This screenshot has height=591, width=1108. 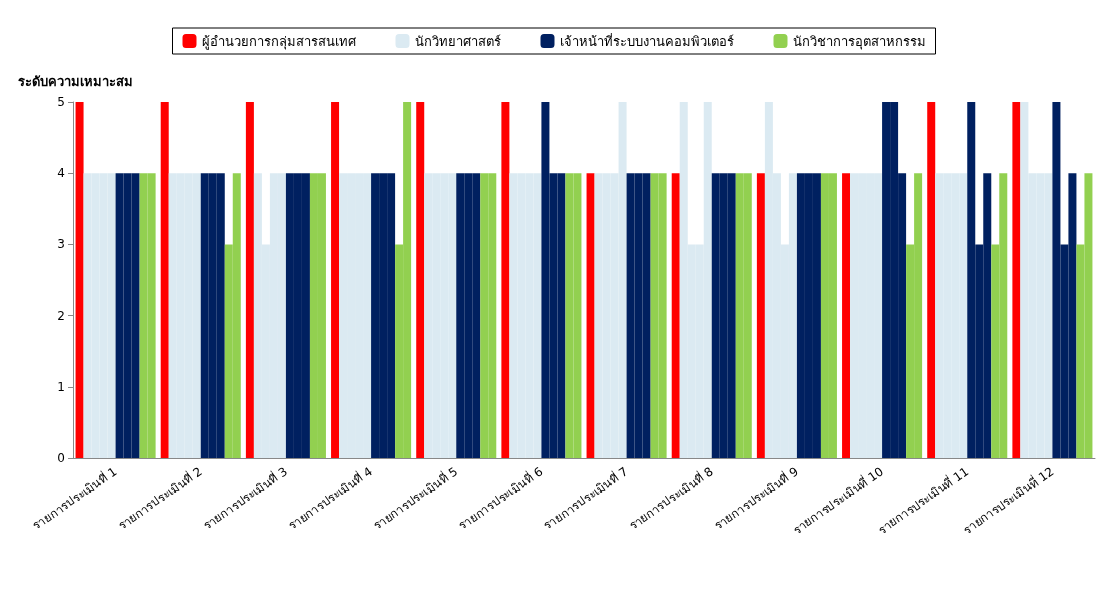 I want to click on y-tick-label: 0, so click(x=61, y=458).